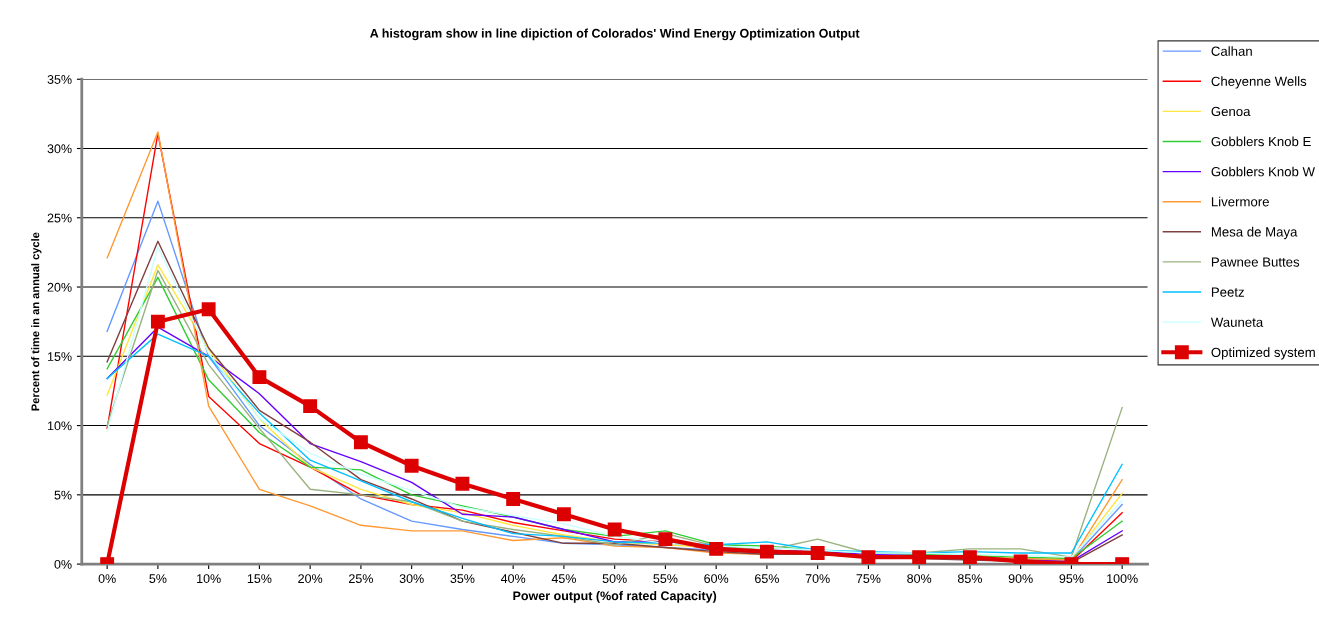  I want to click on x-tick-label: 35%, so click(462, 578).